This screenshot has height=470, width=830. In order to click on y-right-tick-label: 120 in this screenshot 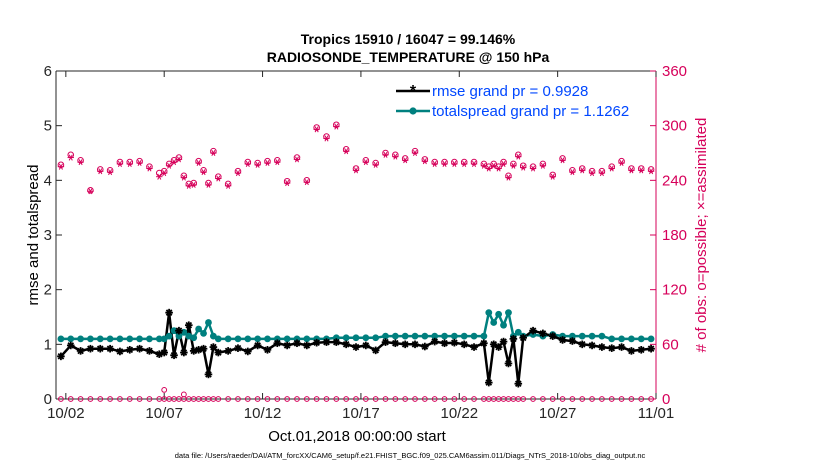, I will do `click(674, 290)`.